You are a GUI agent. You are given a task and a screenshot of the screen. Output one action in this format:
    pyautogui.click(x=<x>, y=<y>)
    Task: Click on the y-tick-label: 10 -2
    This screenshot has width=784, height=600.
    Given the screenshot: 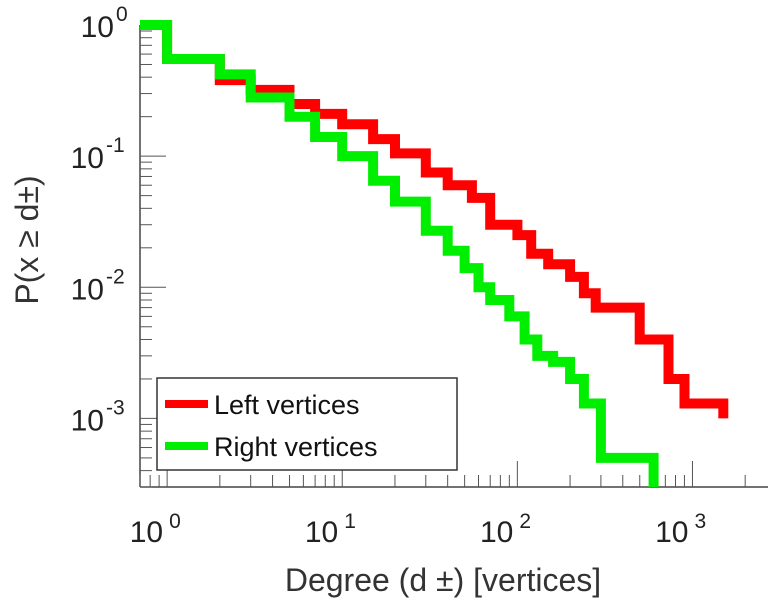 What is the action you would take?
    pyautogui.click(x=98, y=285)
    